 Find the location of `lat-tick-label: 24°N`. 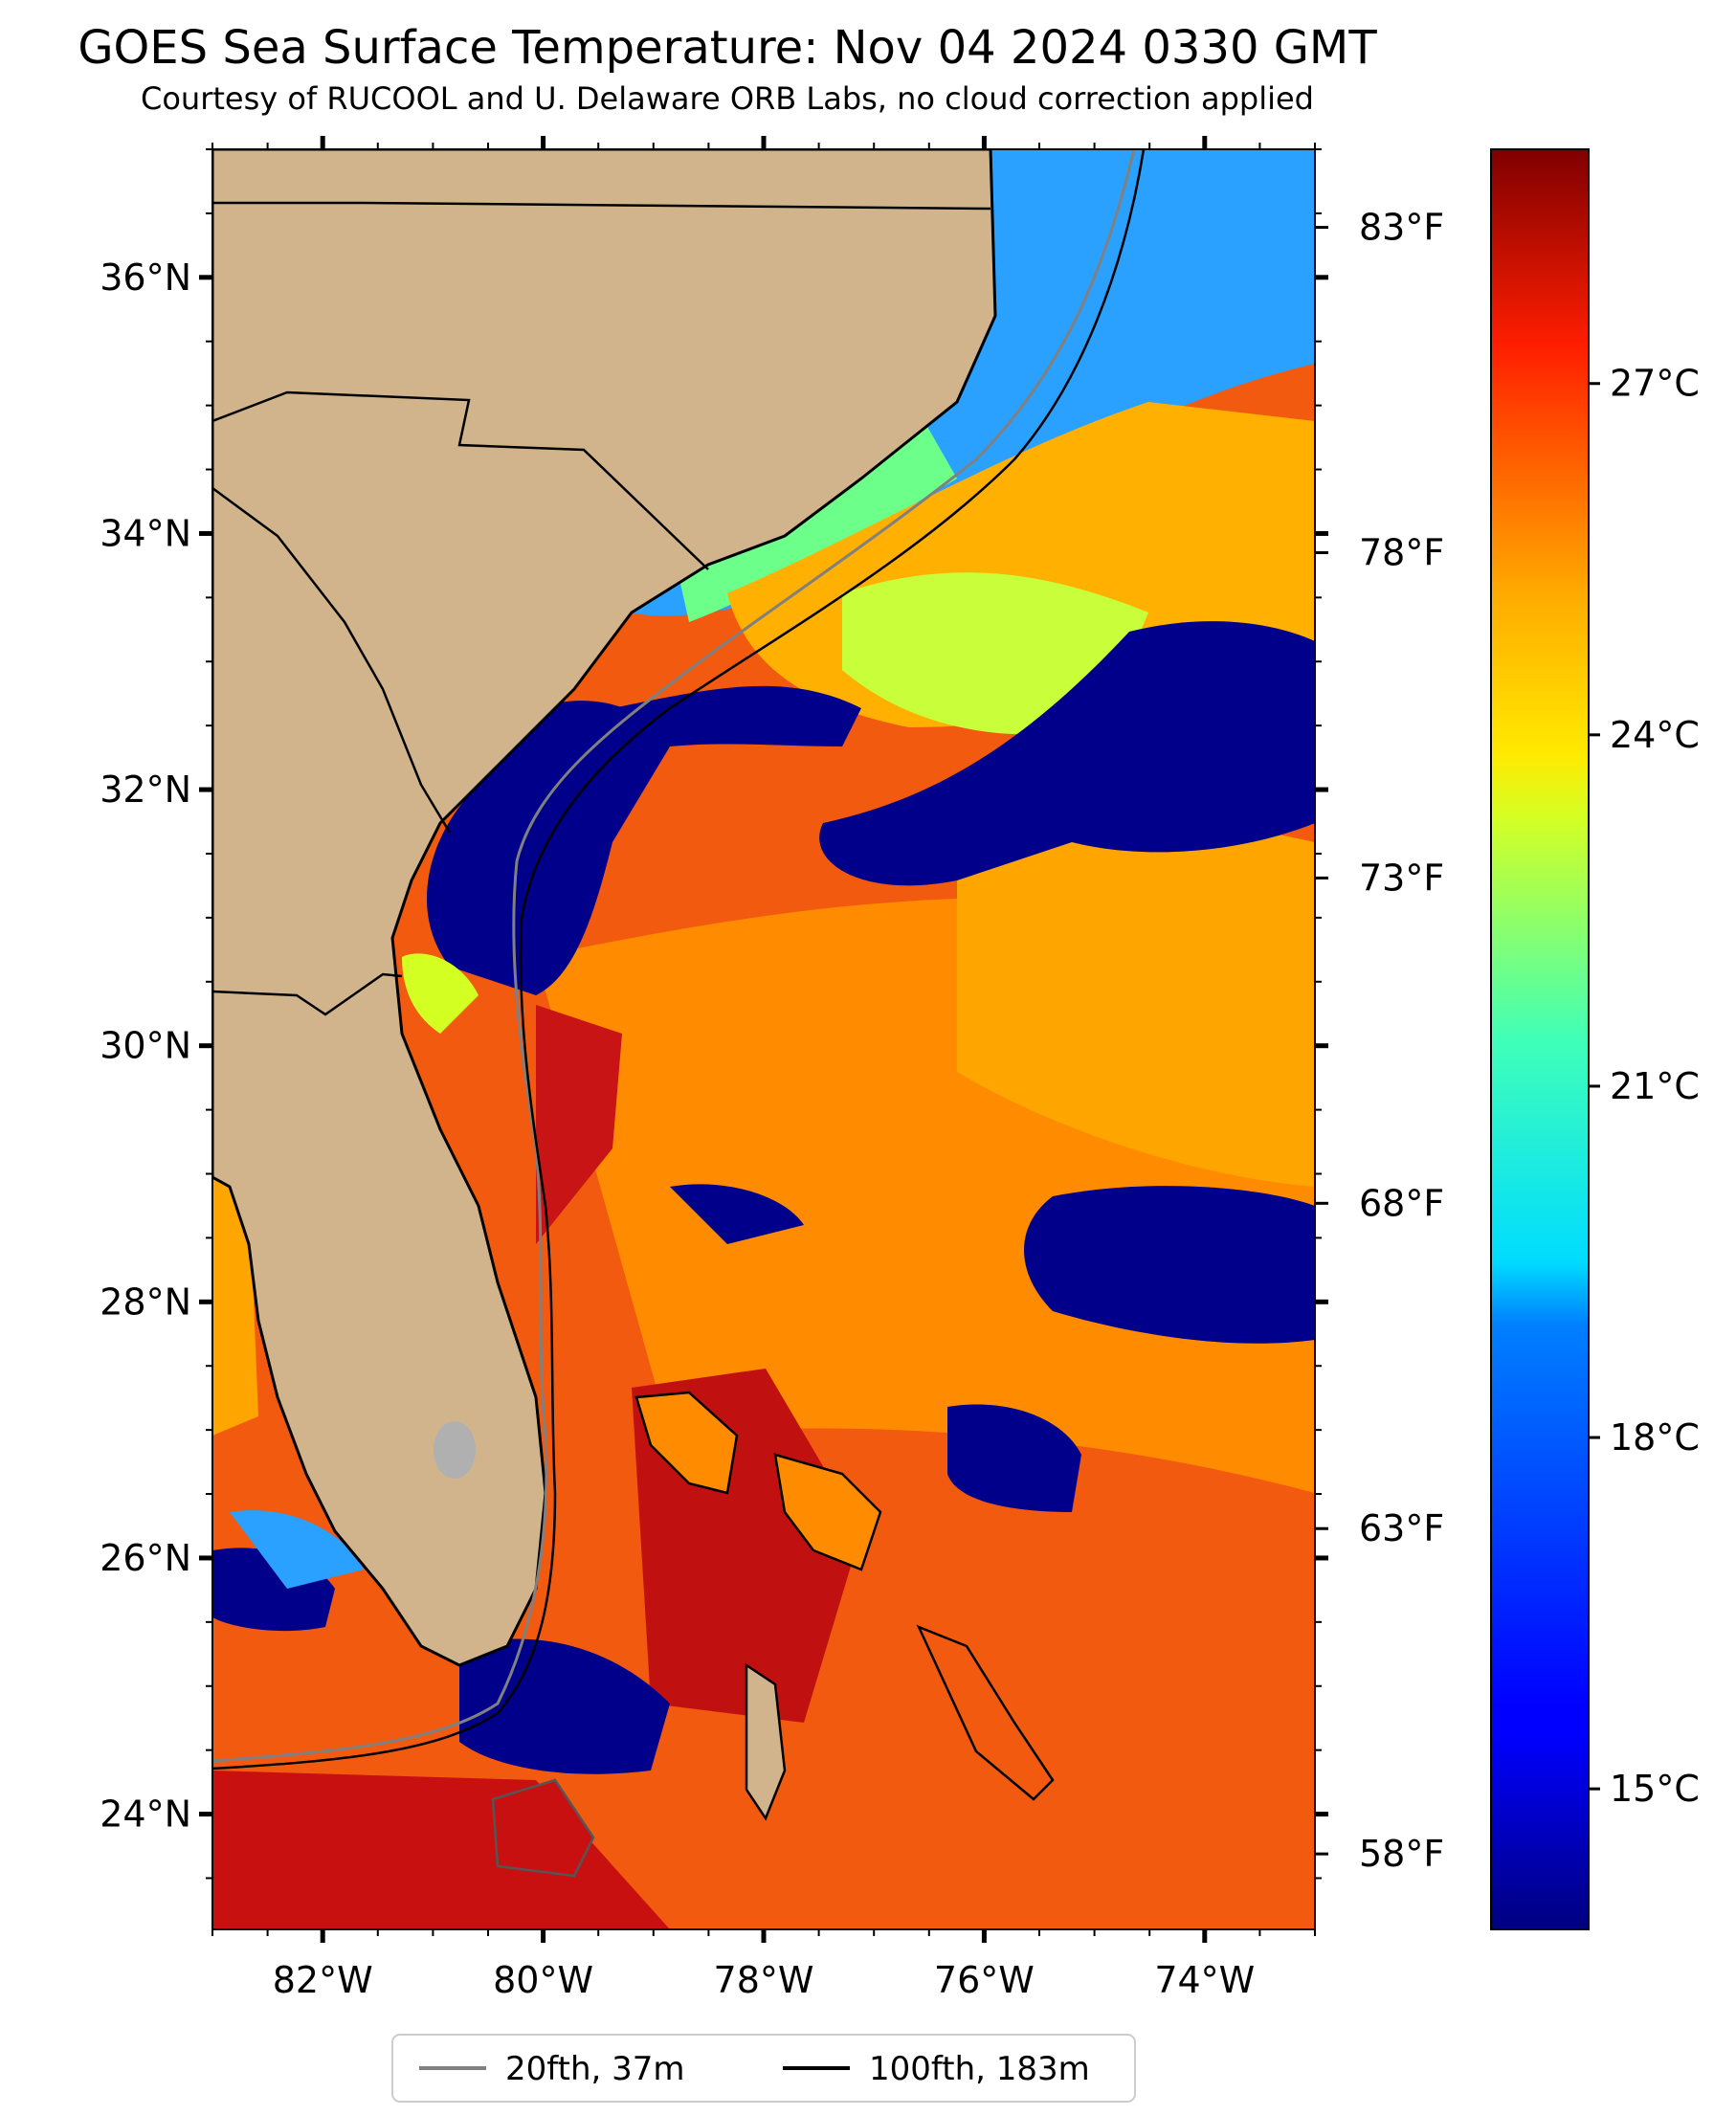

lat-tick-label: 24°N is located at coordinates (145, 1814).